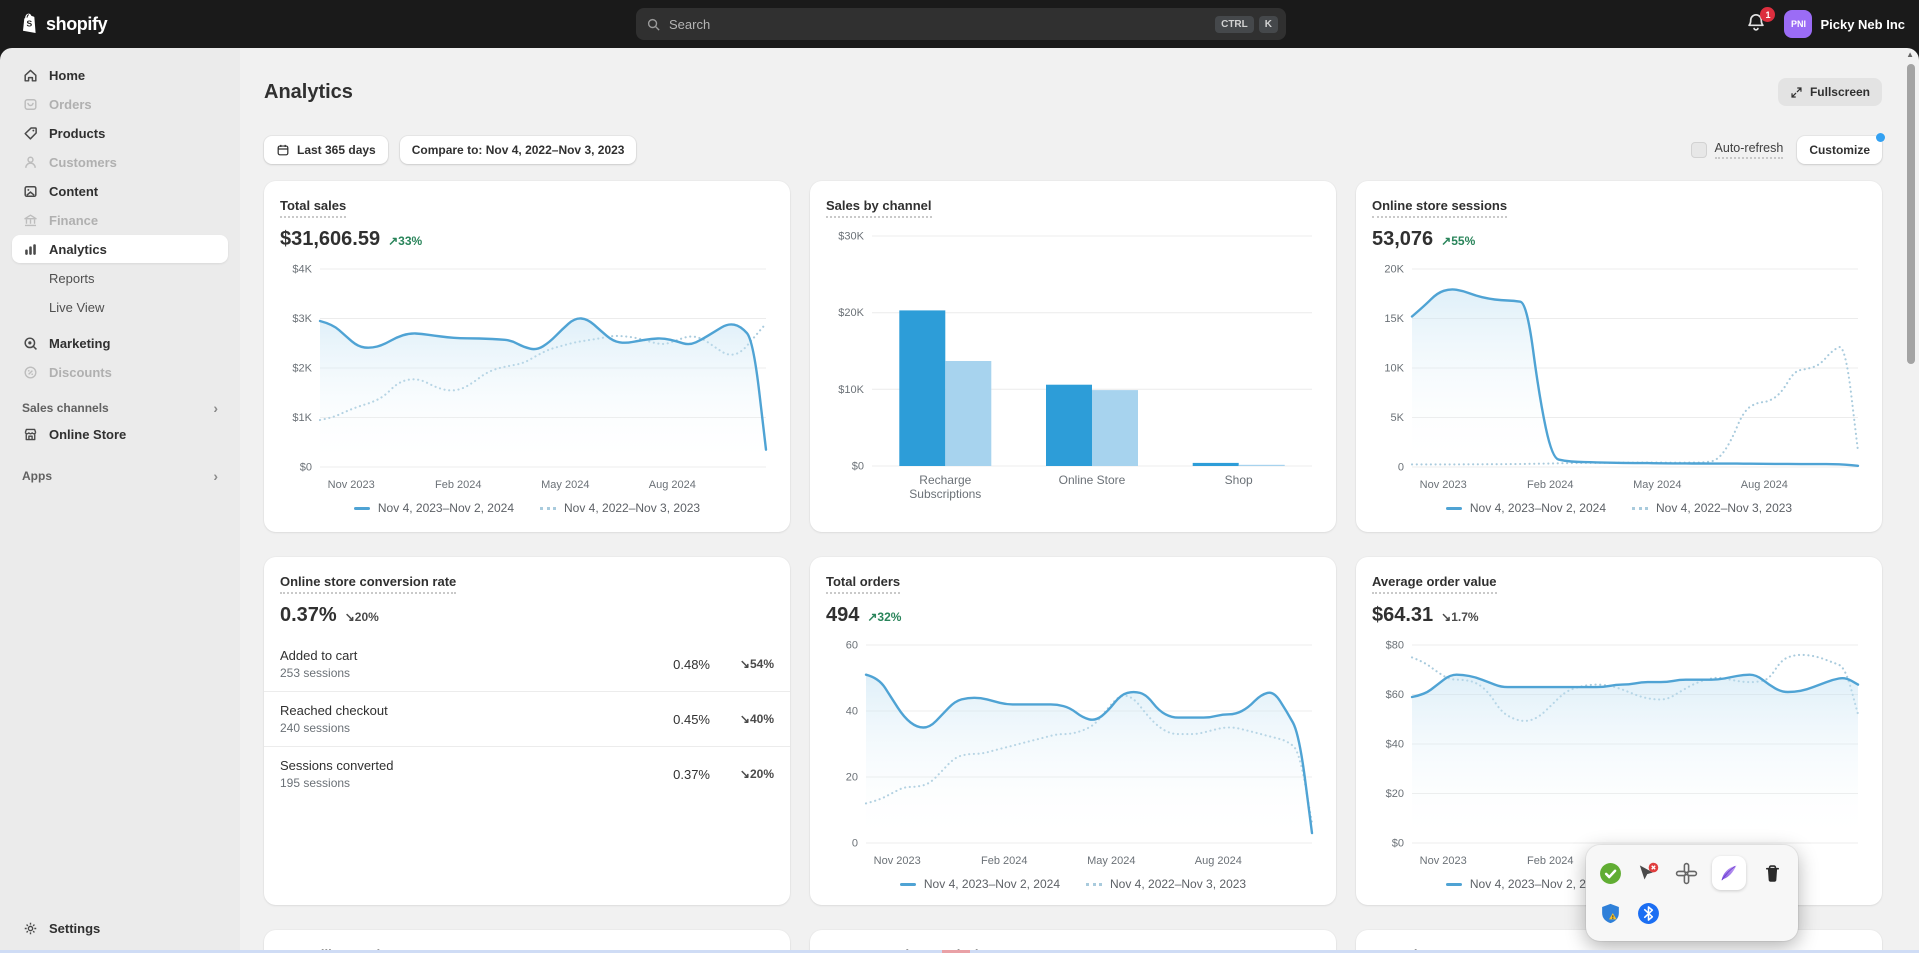 Image resolution: width=1919 pixels, height=953 pixels. Describe the element at coordinates (1610, 873) in the screenshot. I see `check-circle-icon` at that location.